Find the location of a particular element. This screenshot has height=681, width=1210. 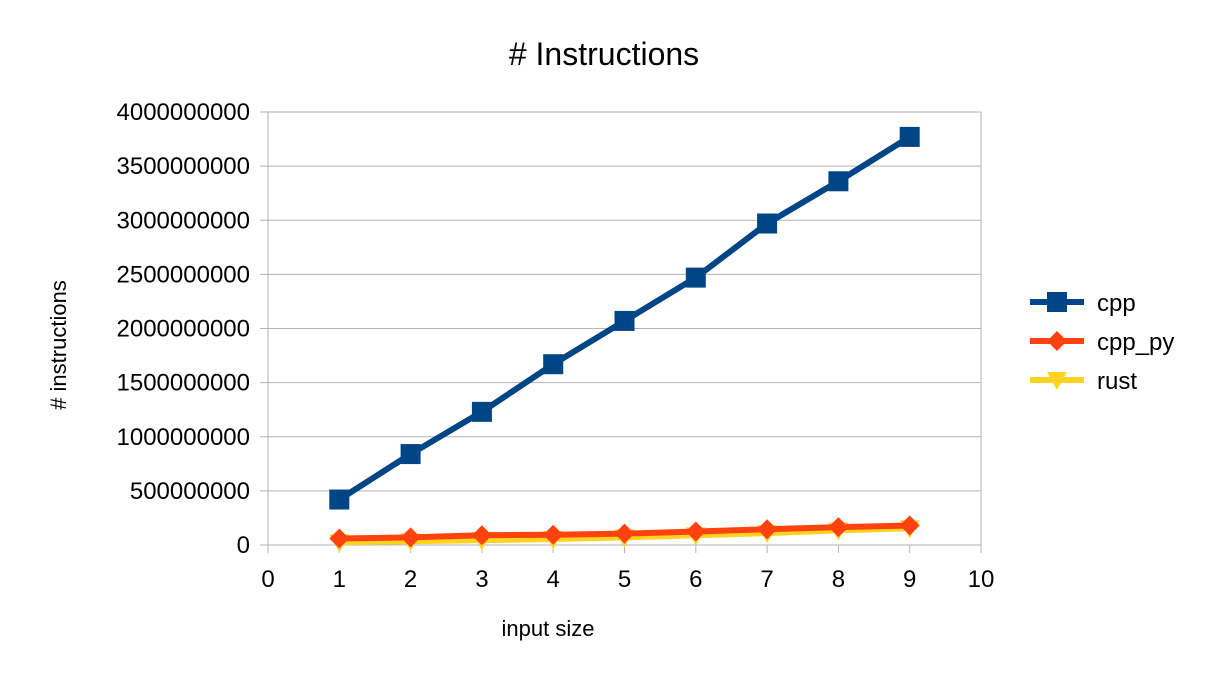

x-tick-label: 0 is located at coordinates (267, 579).